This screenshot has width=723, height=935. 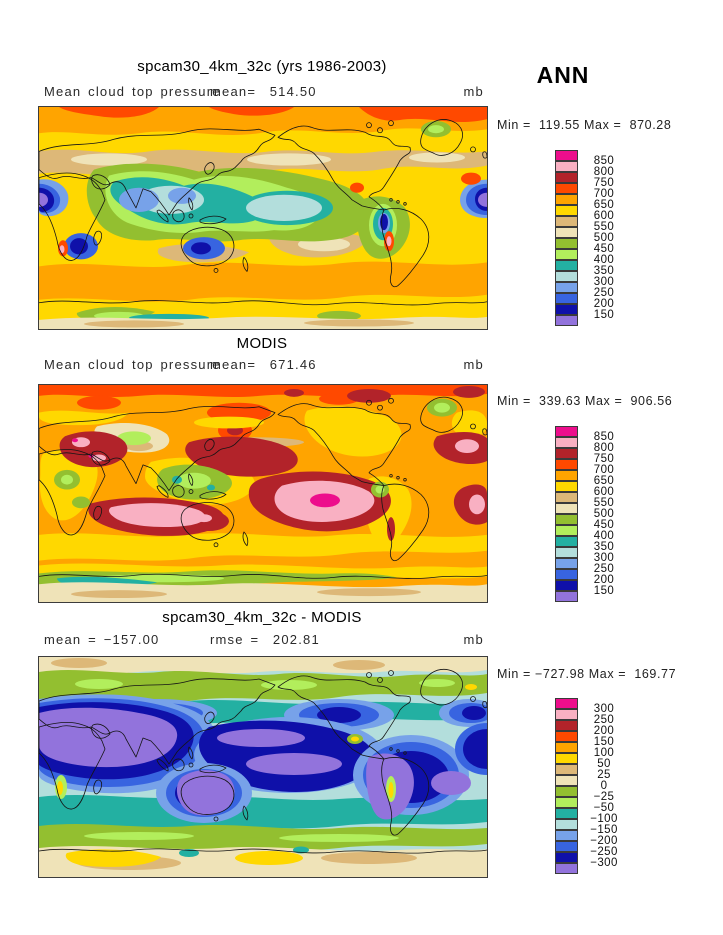 What do you see at coordinates (604, 797) in the screenshot?
I see `legend-level-label: −25` at bounding box center [604, 797].